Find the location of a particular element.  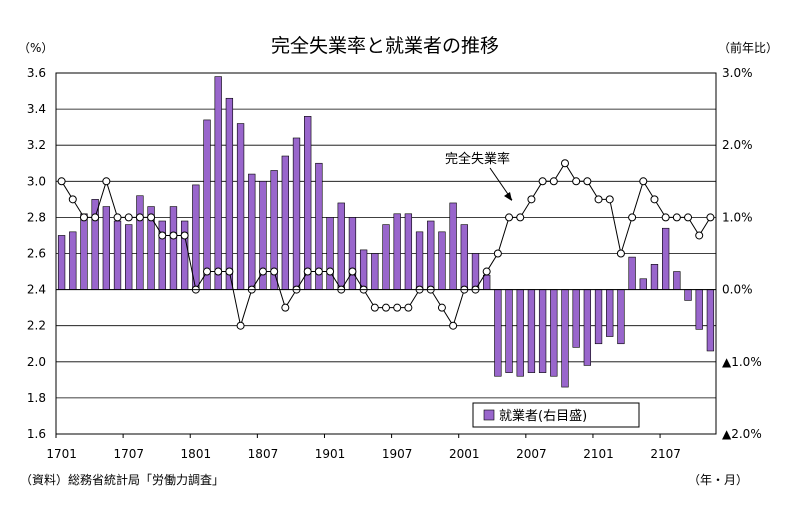

source-note: （資料）総務省統計局「労働力調査」 is located at coordinates (122, 479).